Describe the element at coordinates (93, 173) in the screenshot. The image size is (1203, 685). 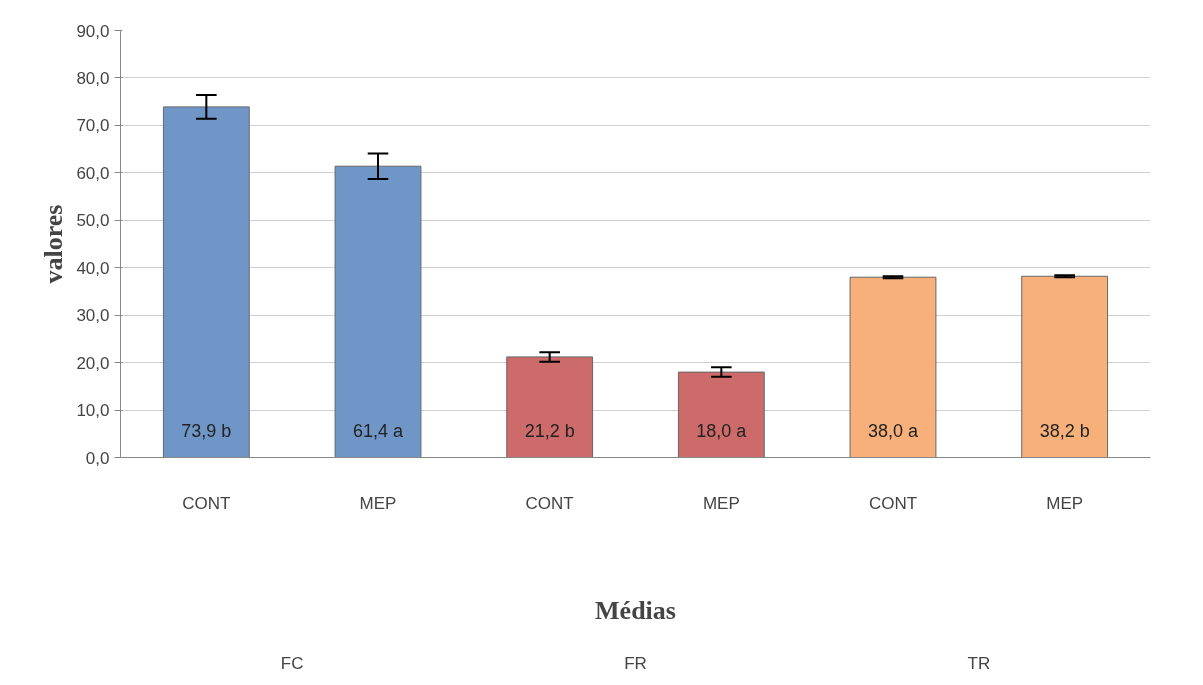
I see `y-tick-label: 60,0` at that location.